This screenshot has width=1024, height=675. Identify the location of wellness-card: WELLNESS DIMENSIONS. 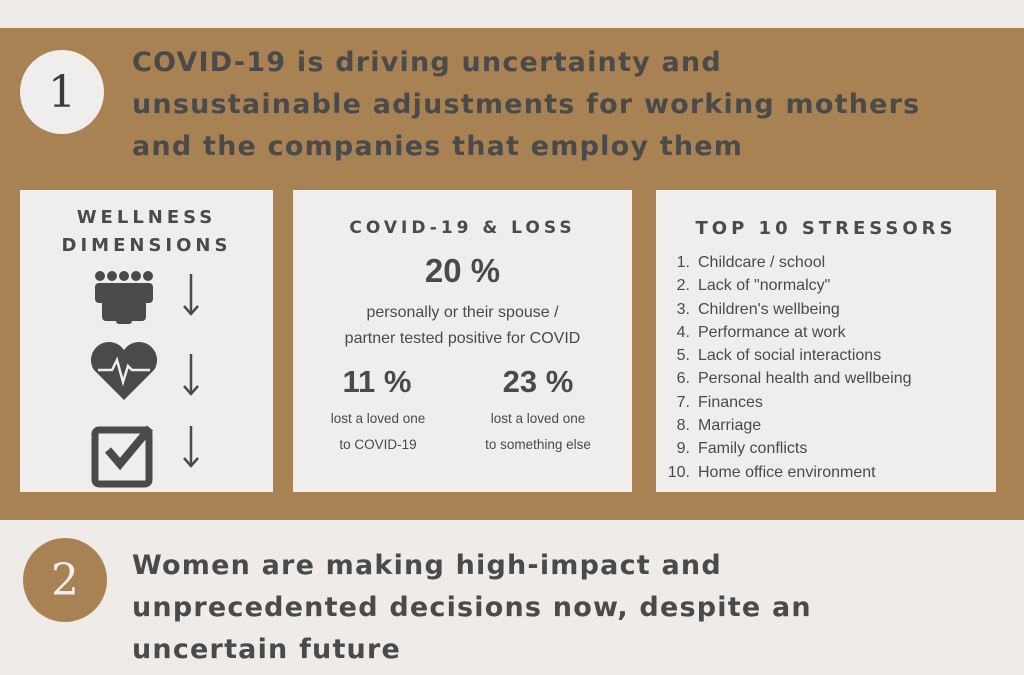
(146, 341).